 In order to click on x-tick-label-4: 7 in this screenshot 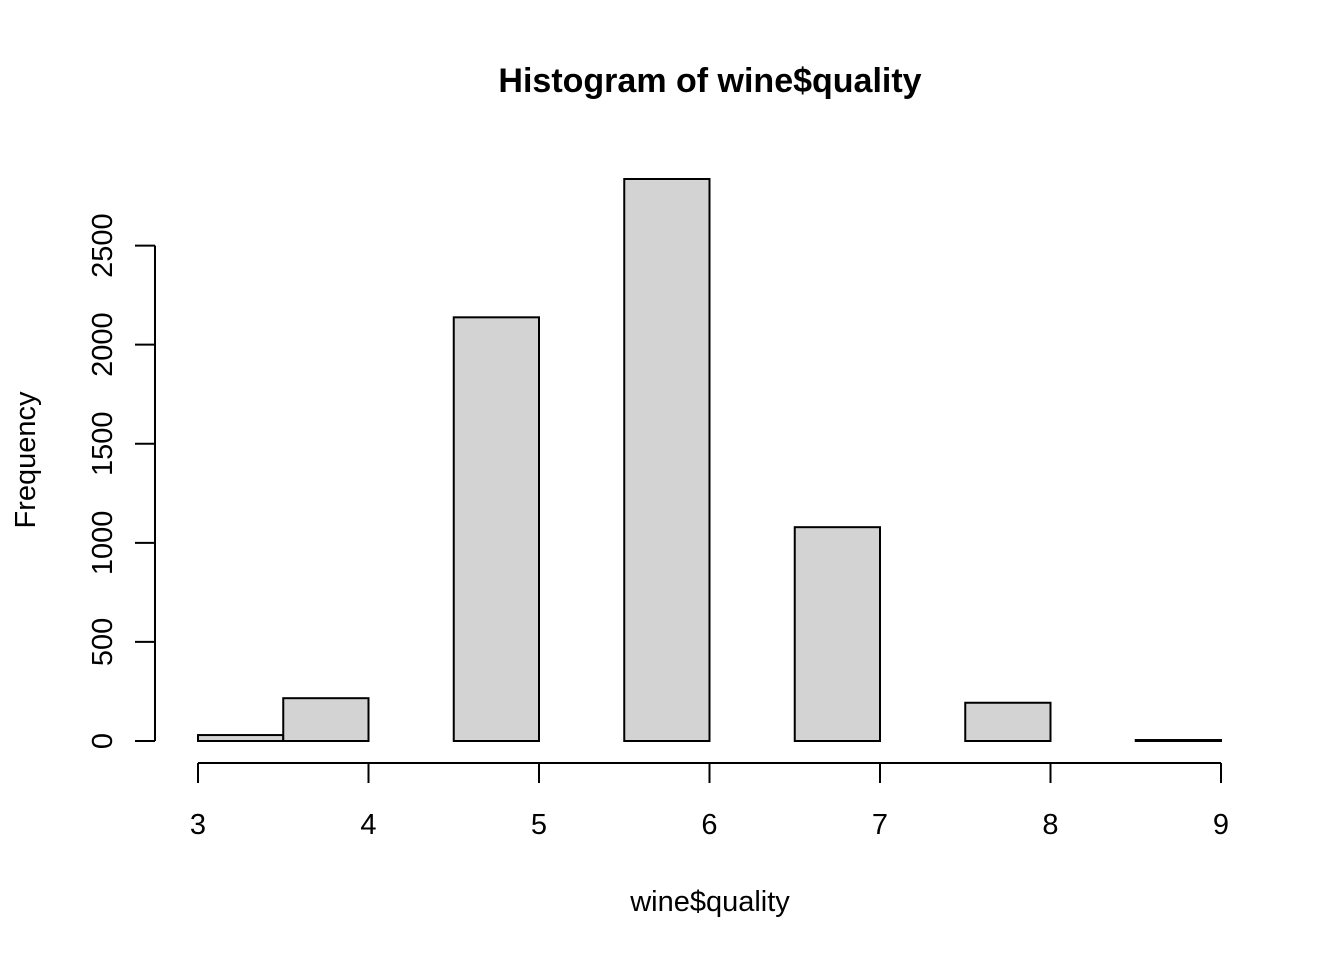, I will do `click(880, 825)`.